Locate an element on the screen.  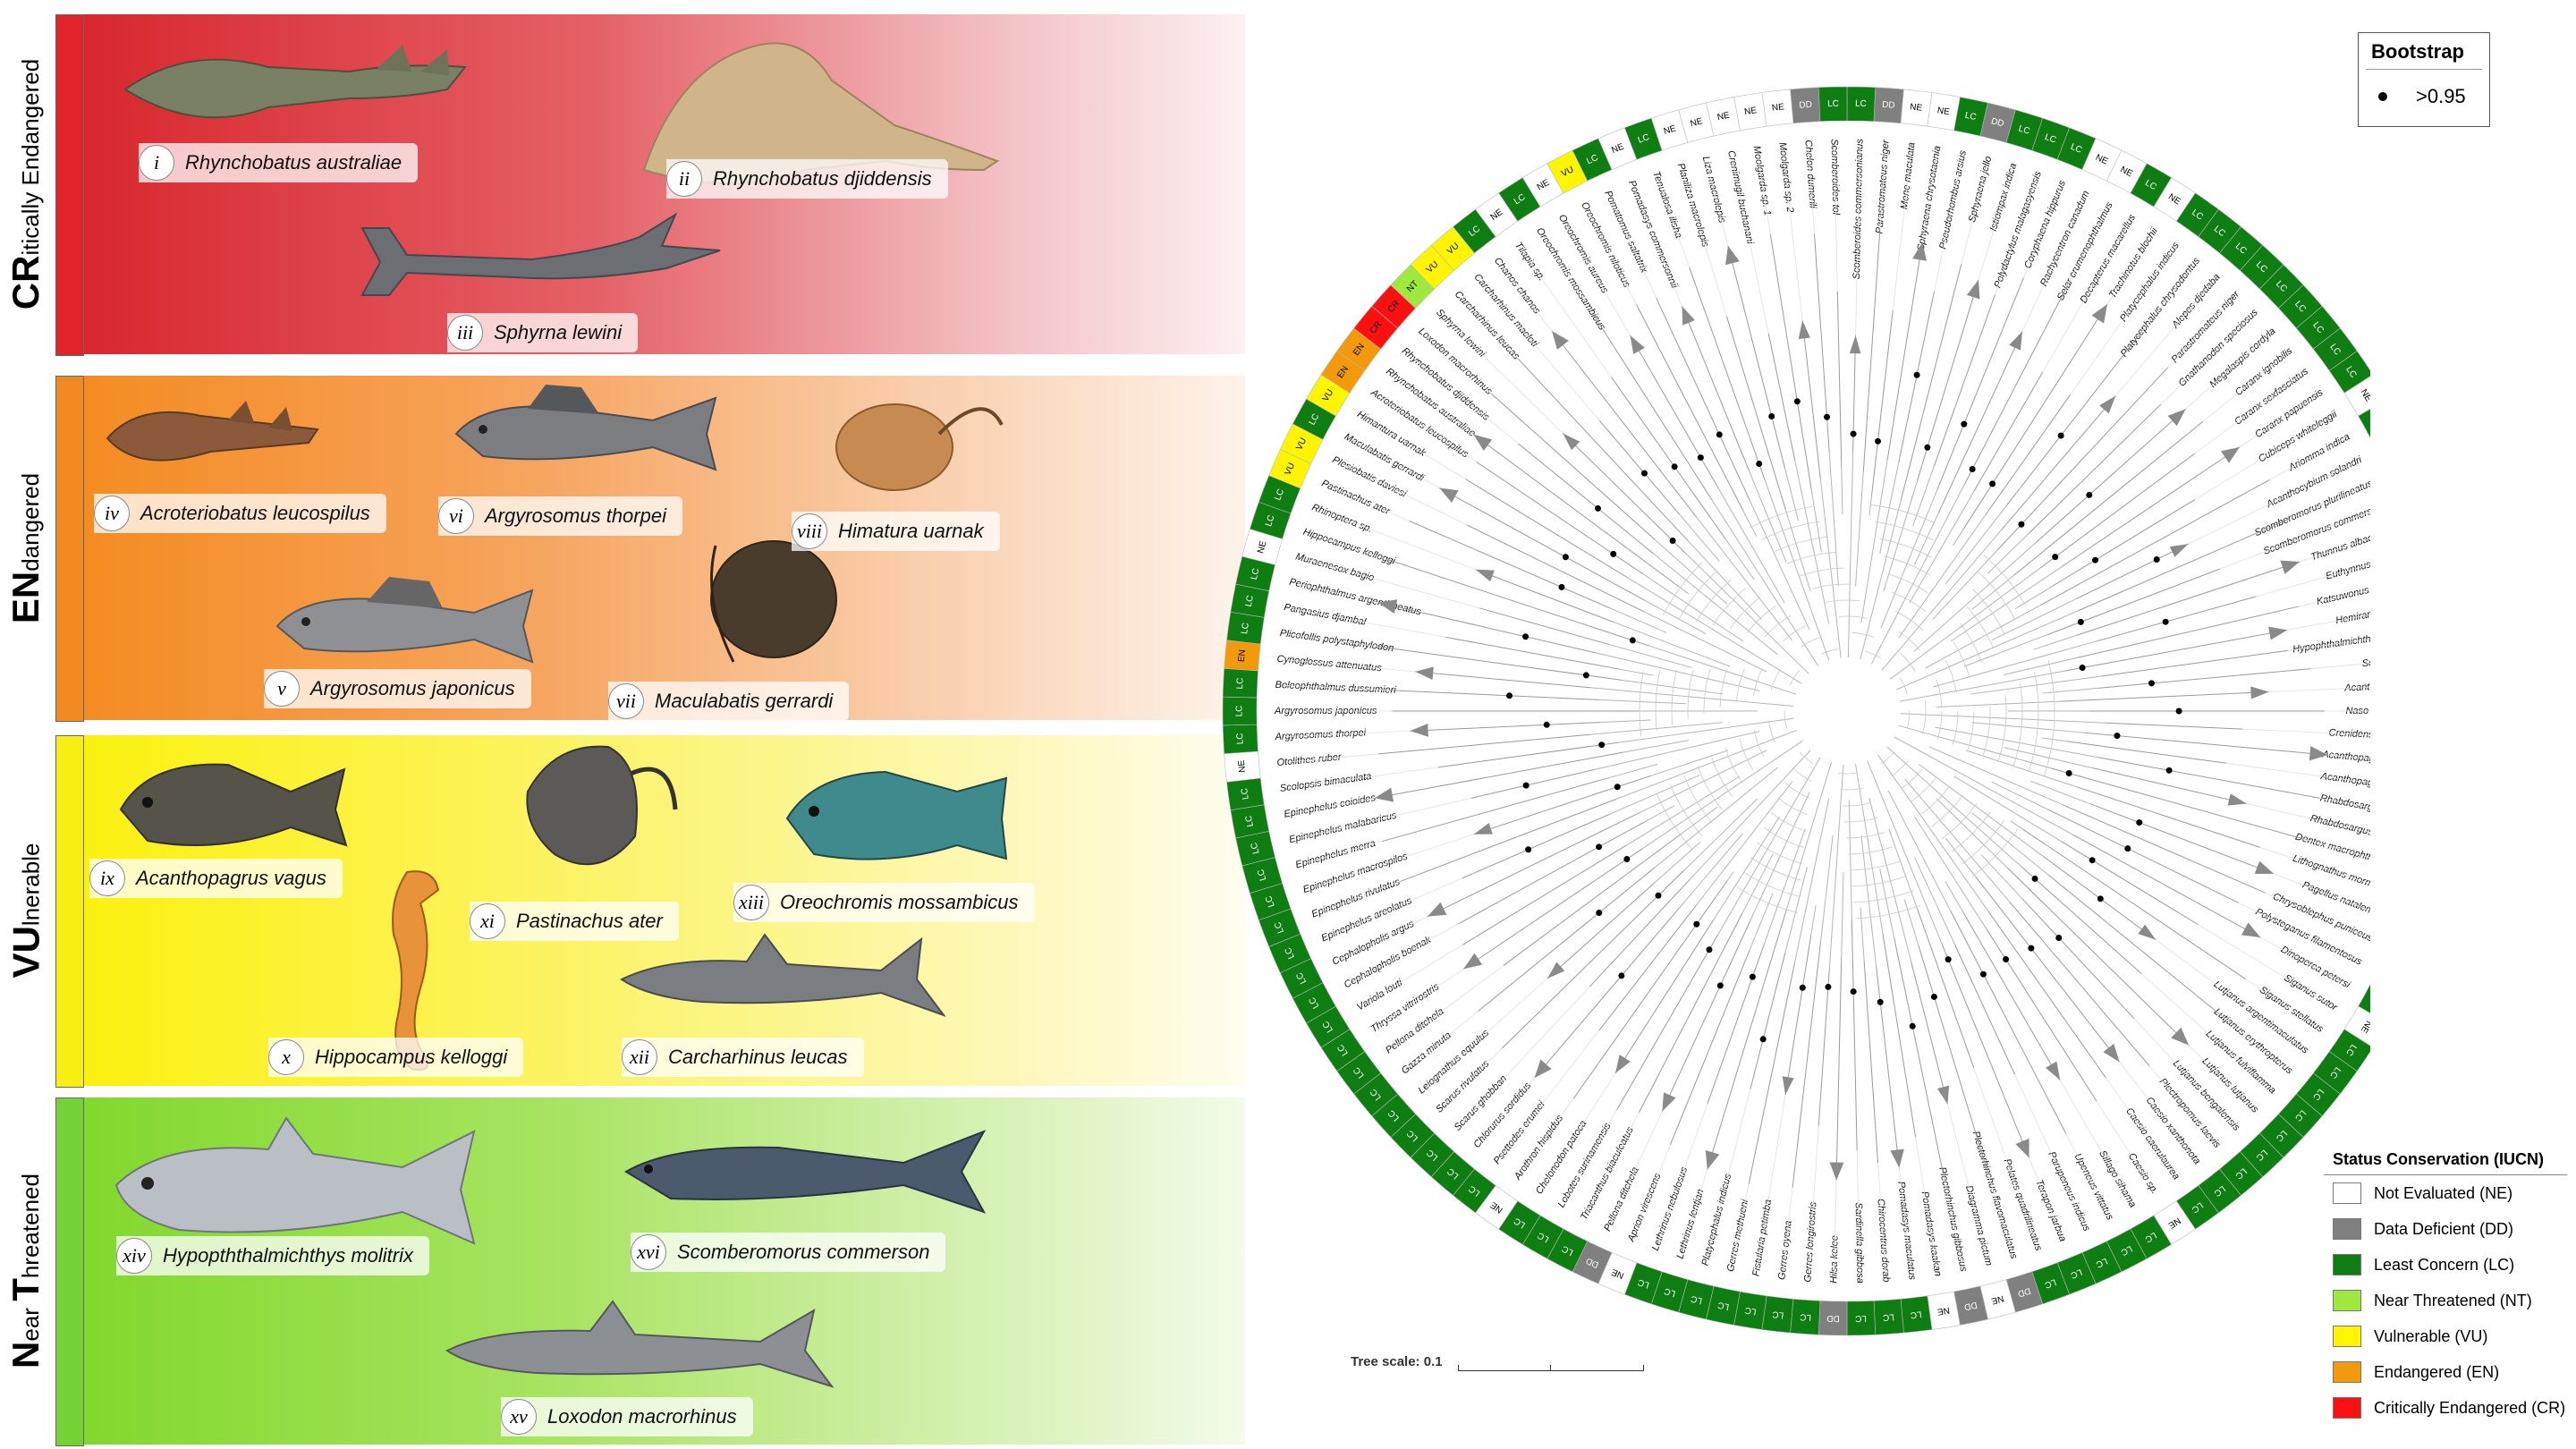
status-code: DD is located at coordinates (1805, 105).